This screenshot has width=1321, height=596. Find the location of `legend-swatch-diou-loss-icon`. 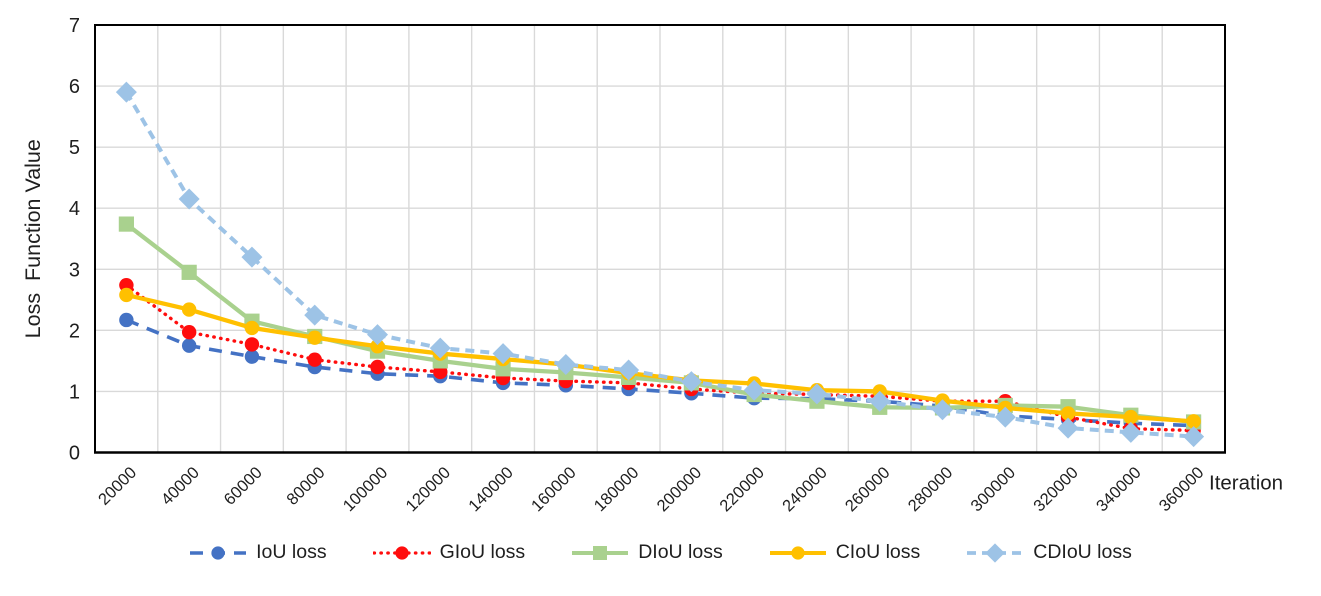

legend-swatch-diou-loss-icon is located at coordinates (600, 553).